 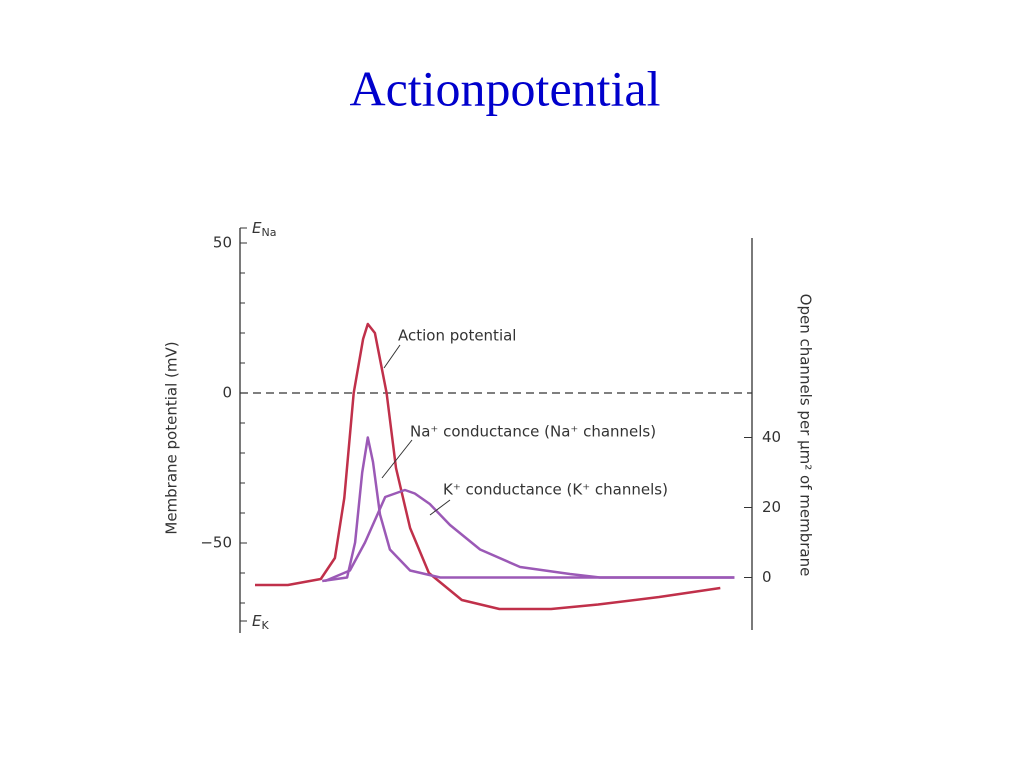 I want to click on y2-tick-label: 0, so click(x=767, y=577).